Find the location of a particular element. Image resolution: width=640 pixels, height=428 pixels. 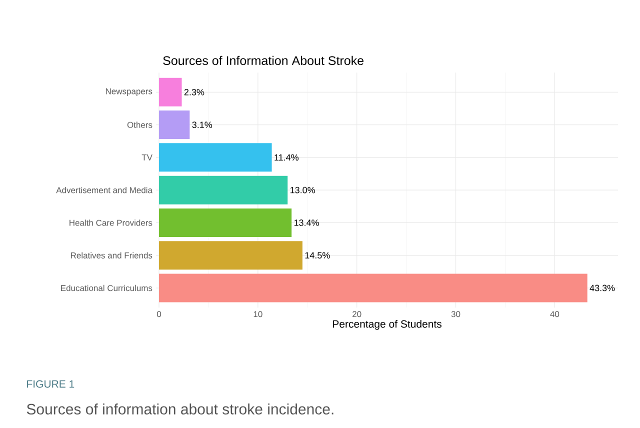

x-tick-label: 20 is located at coordinates (357, 314).